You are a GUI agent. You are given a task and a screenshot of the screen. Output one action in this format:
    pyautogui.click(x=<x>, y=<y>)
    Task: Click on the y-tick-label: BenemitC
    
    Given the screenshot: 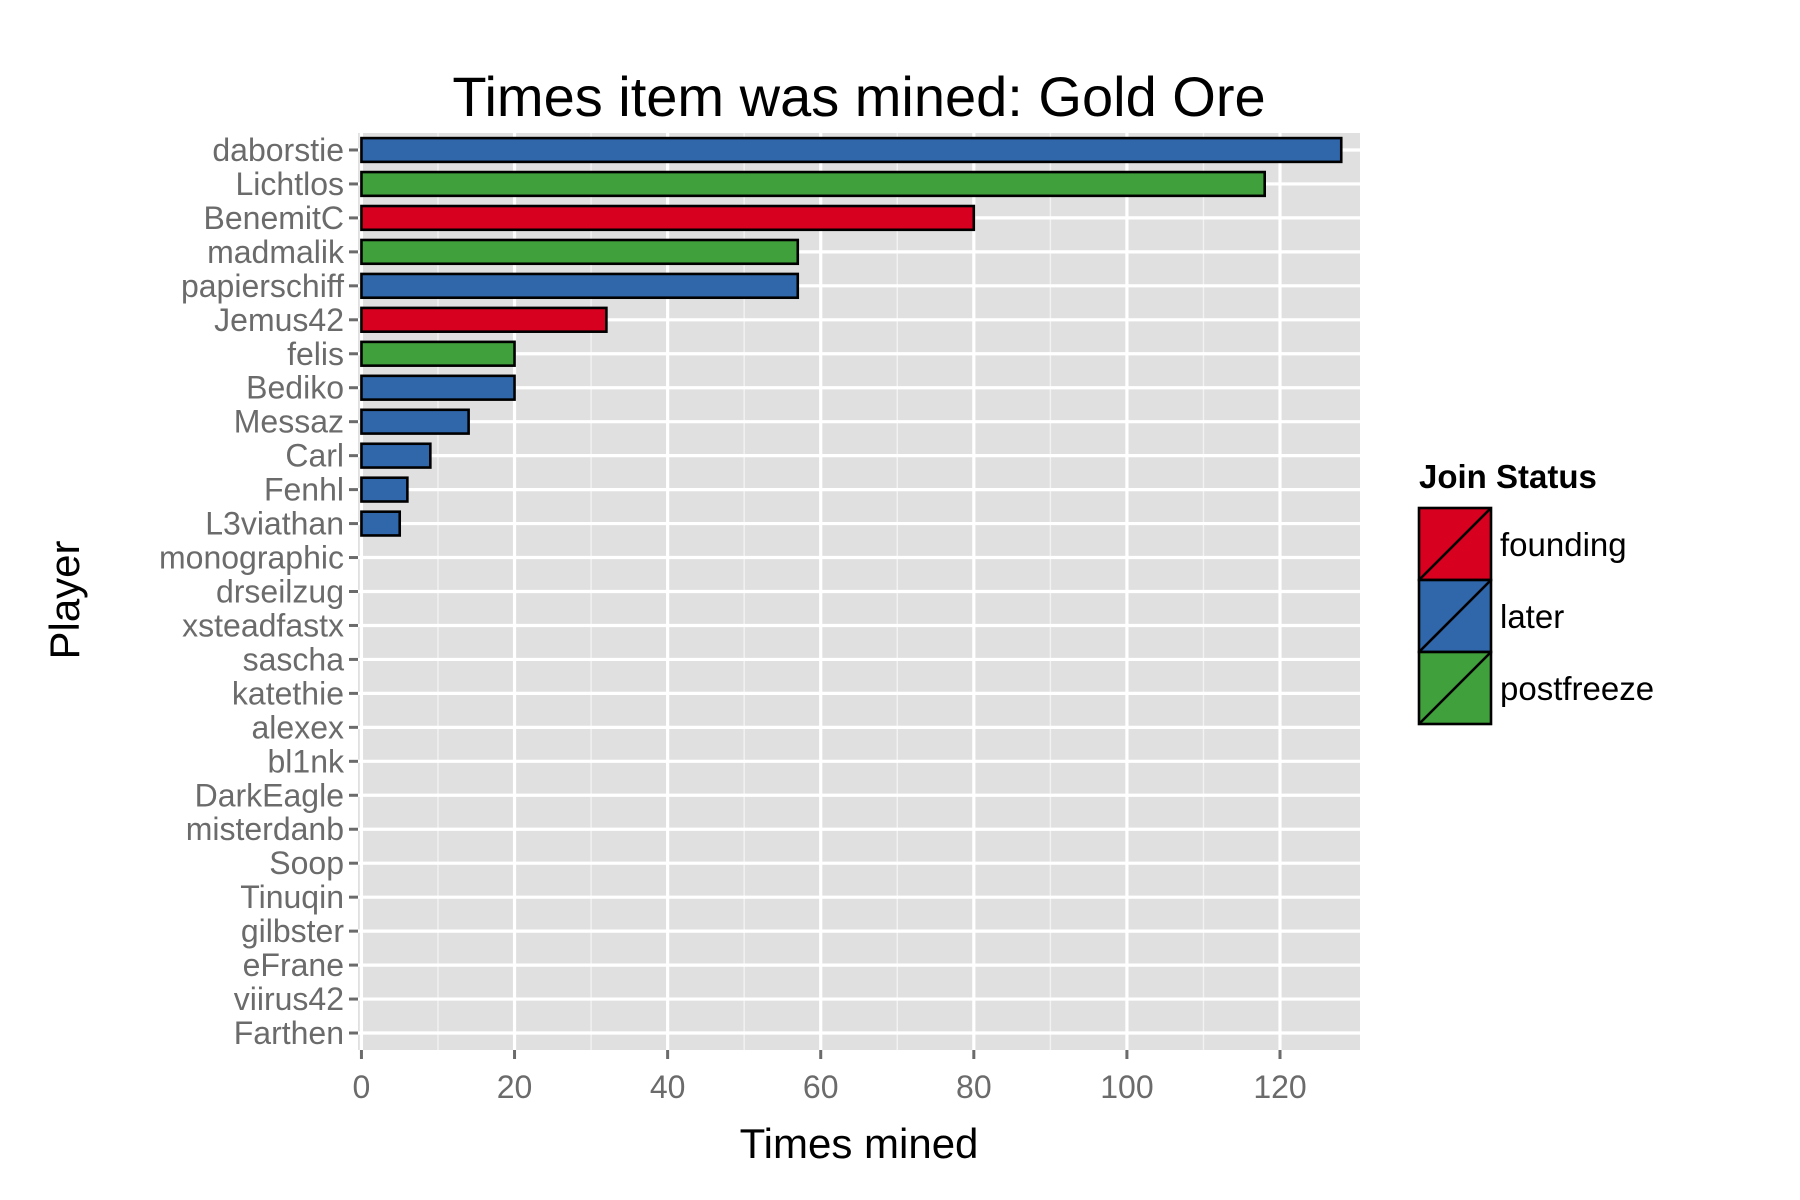 What is the action you would take?
    pyautogui.click(x=274, y=218)
    